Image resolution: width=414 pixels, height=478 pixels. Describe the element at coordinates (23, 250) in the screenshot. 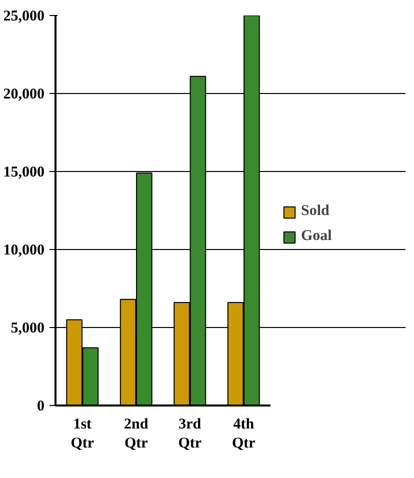

I see `y-tick-label: 10,000` at that location.